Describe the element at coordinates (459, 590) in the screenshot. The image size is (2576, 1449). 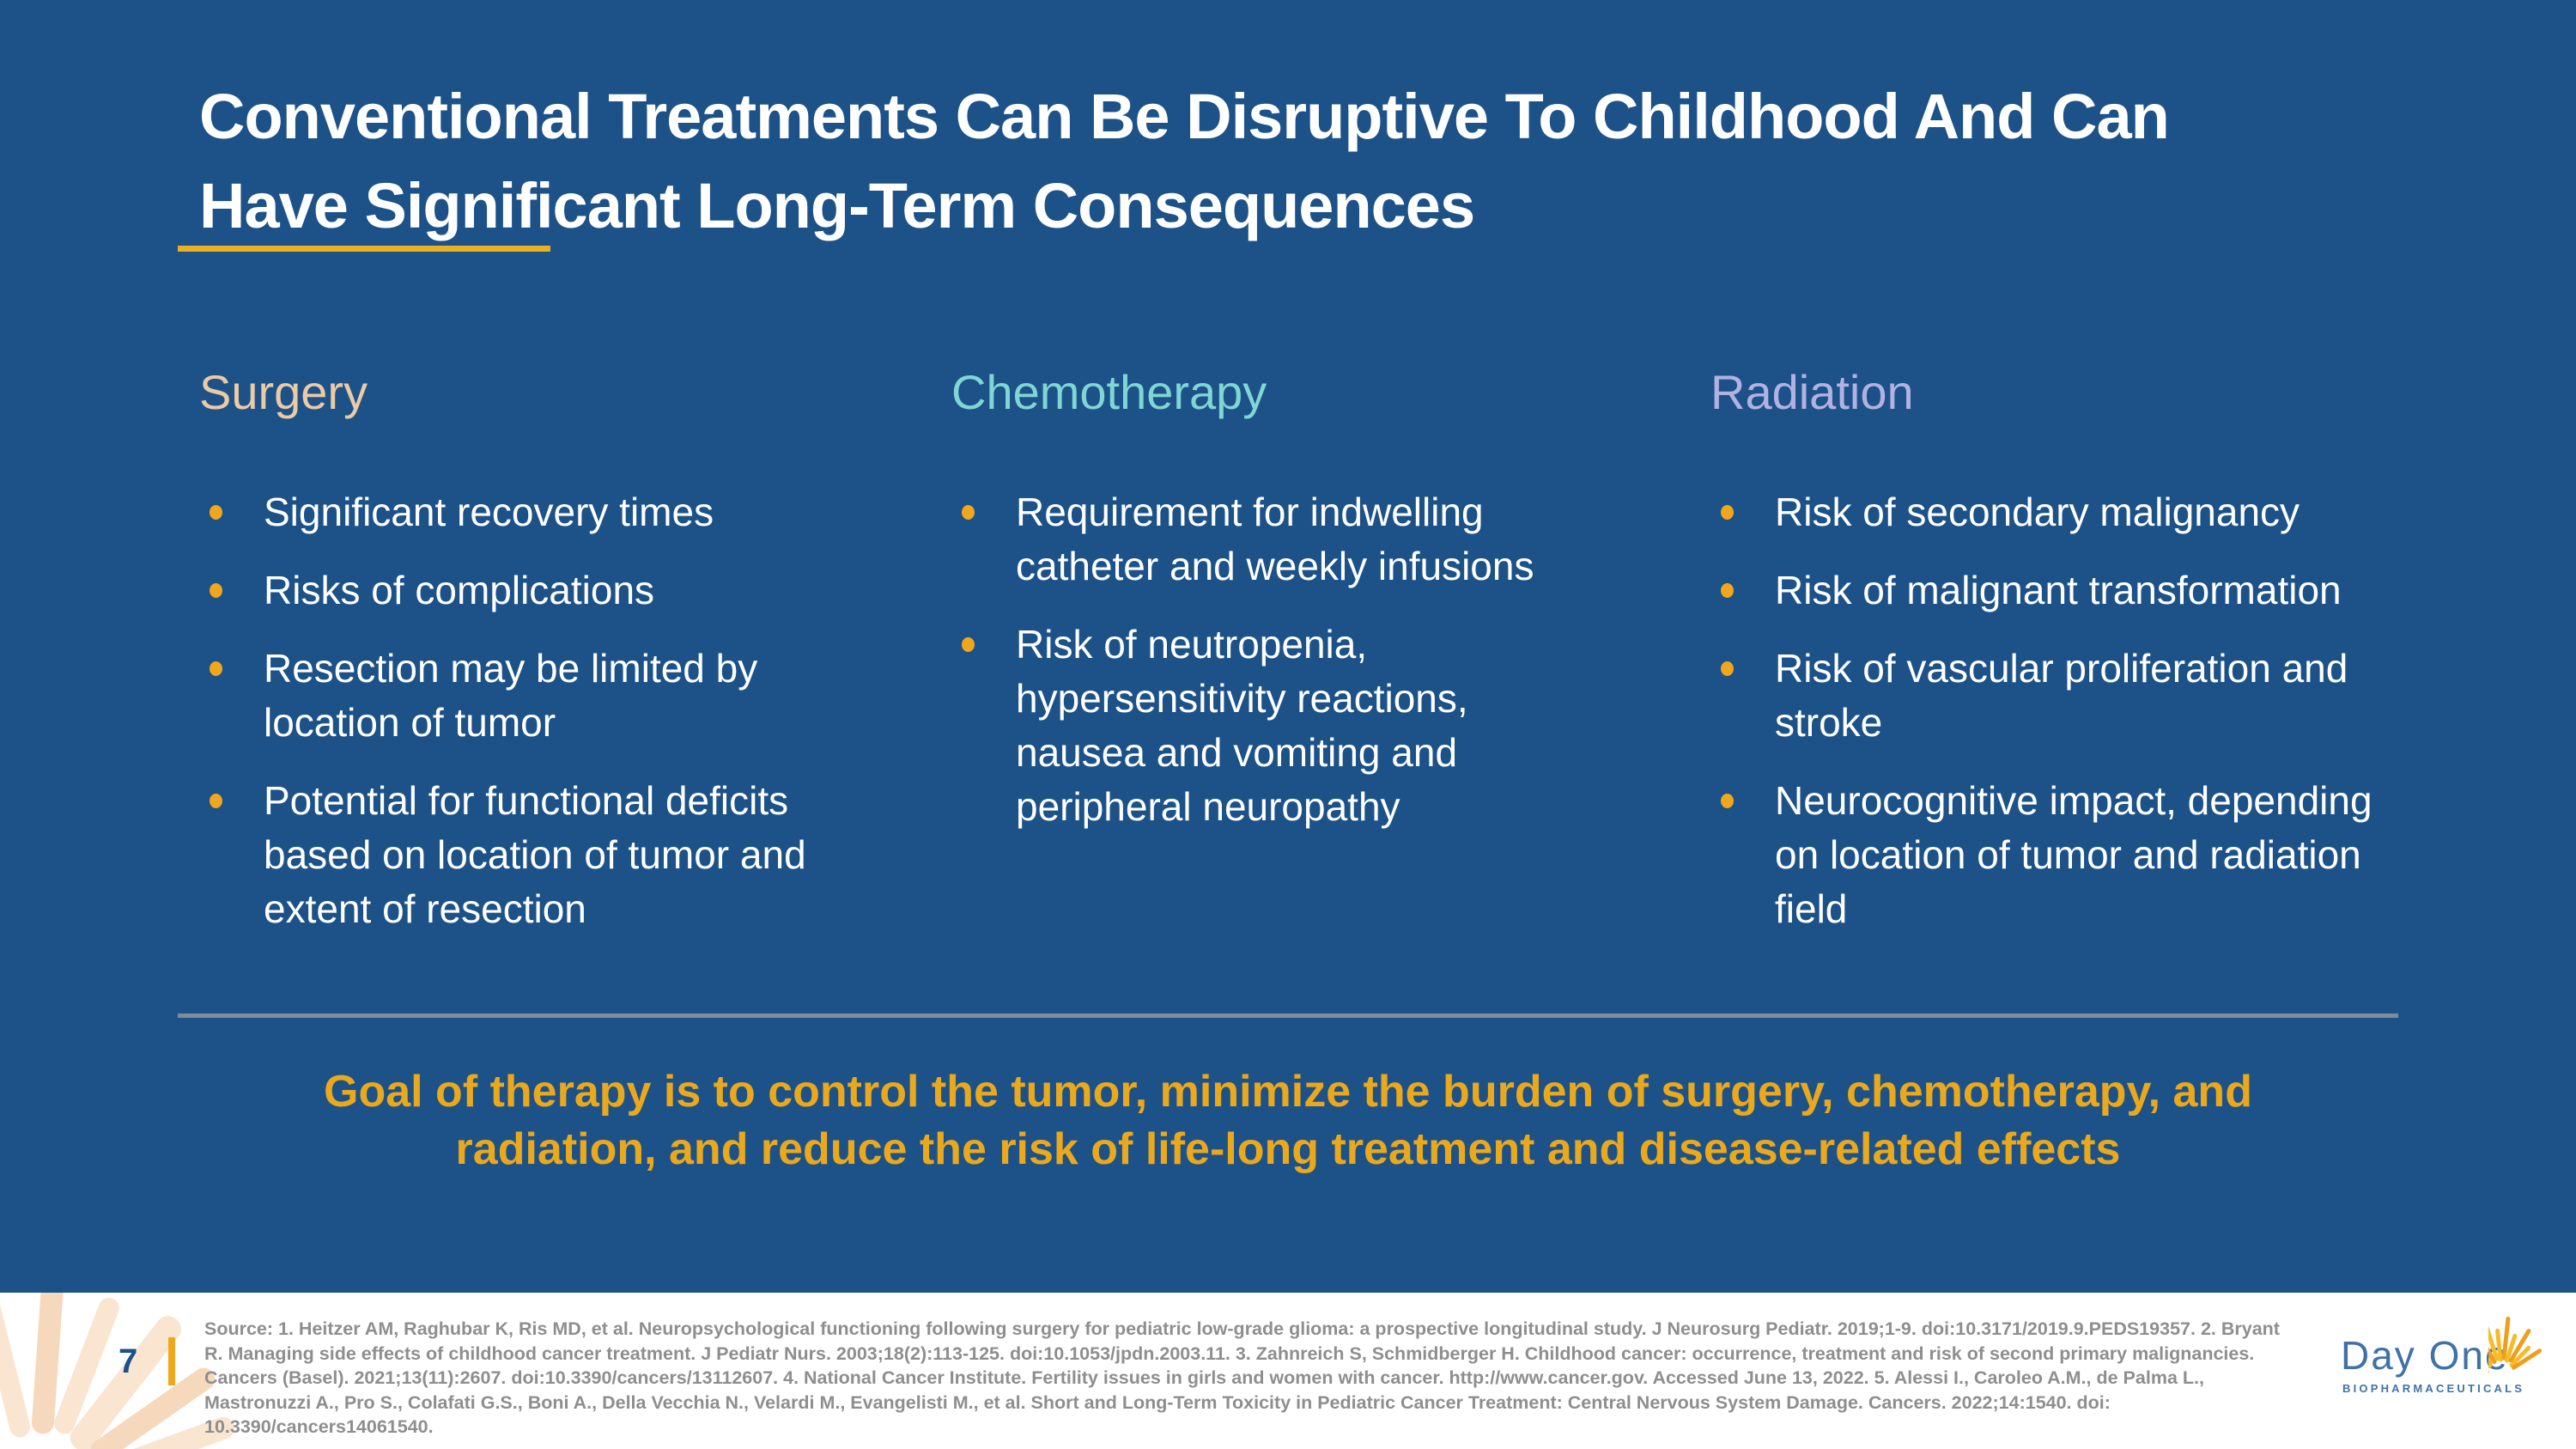
I see `list-item-text: Risks of complications` at that location.